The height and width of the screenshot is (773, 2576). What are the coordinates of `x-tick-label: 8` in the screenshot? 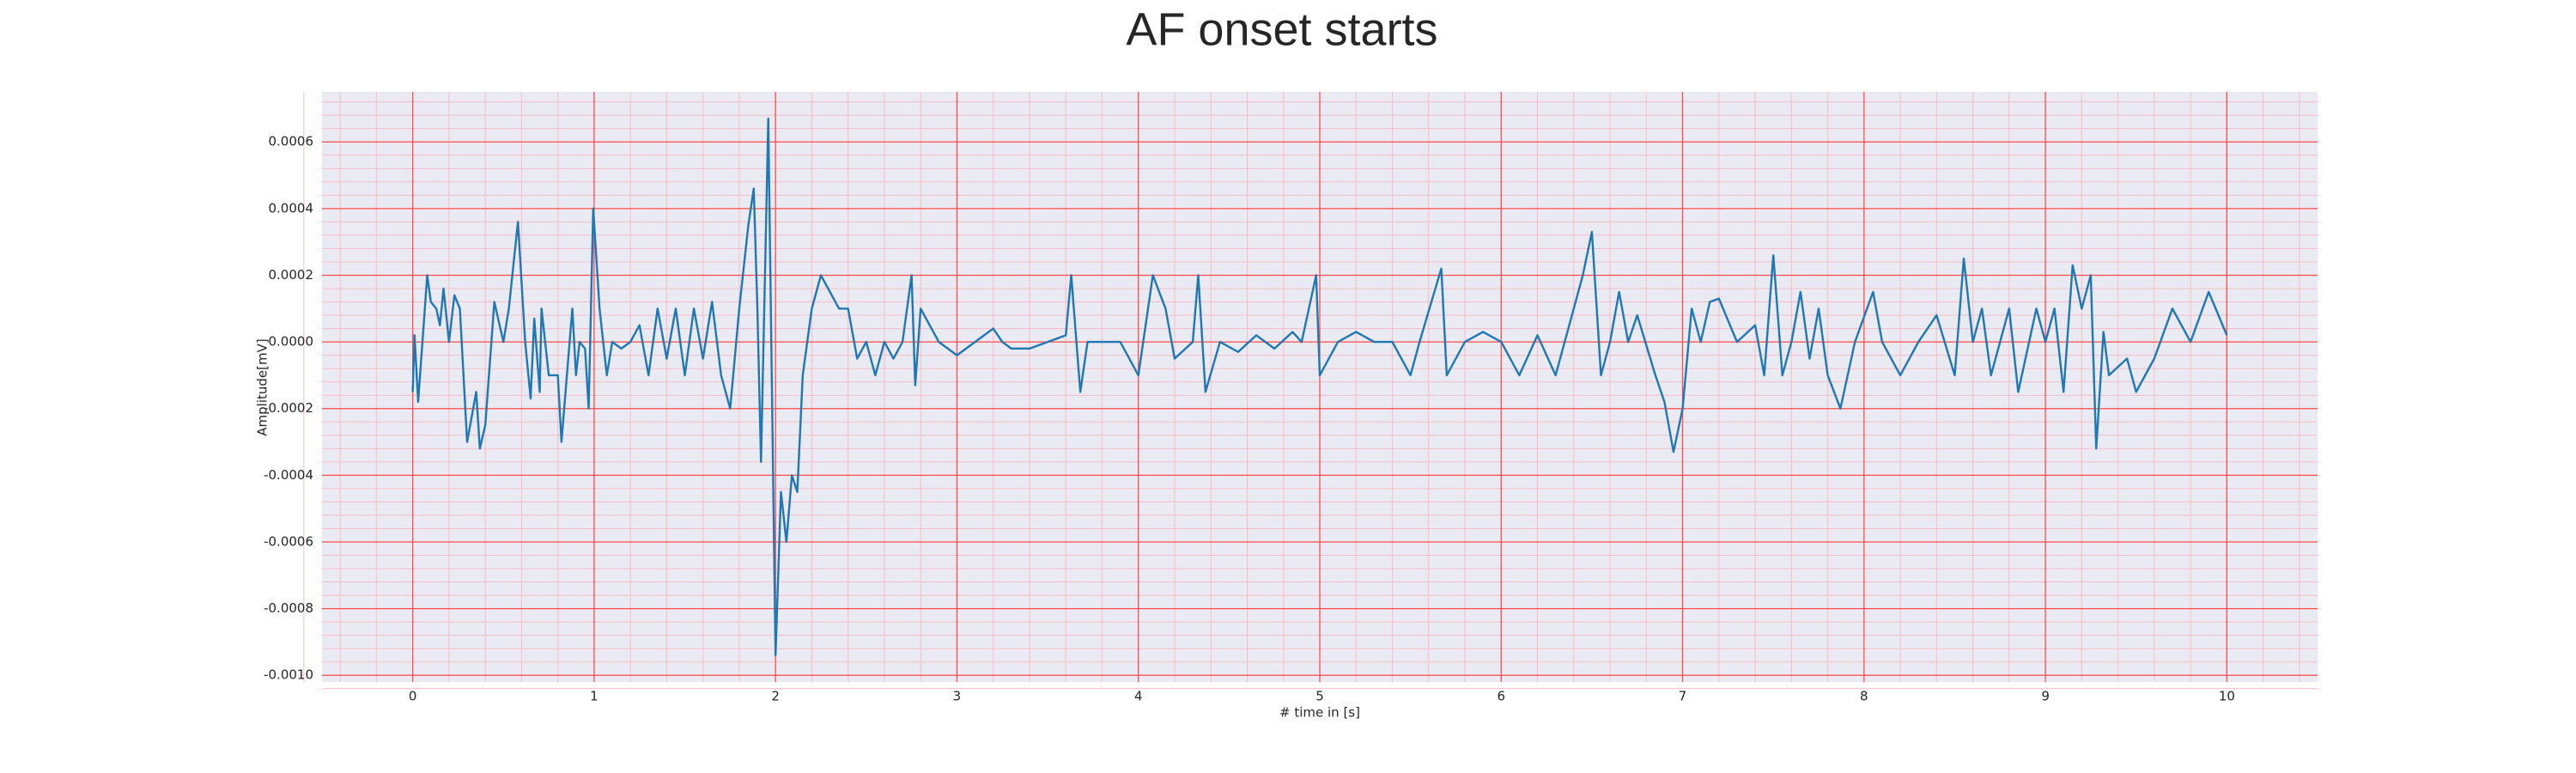 It's located at (1864, 696).